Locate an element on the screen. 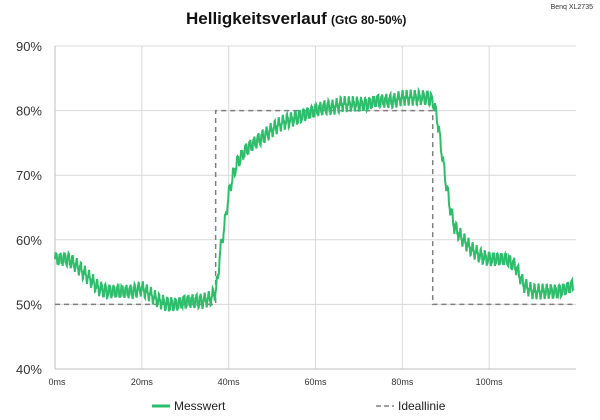 Image resolution: width=600 pixels, height=420 pixels. x-tick-label: 100ms is located at coordinates (490, 382).